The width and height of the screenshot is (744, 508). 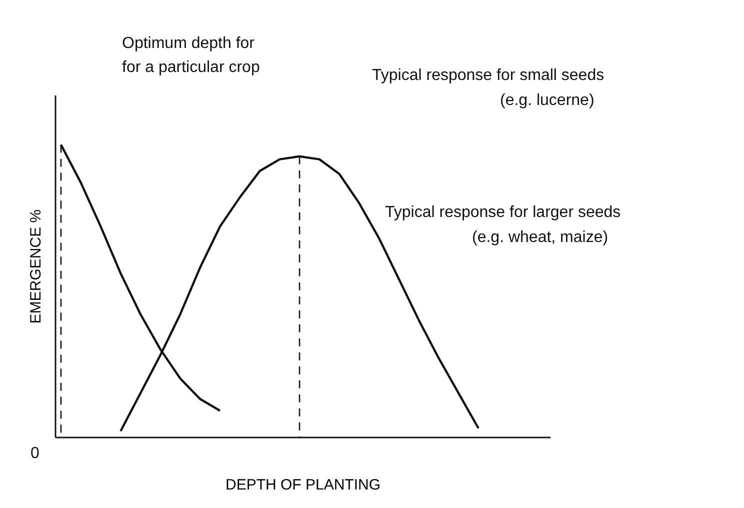 I want to click on text: (e.g. lucerne), so click(x=547, y=100).